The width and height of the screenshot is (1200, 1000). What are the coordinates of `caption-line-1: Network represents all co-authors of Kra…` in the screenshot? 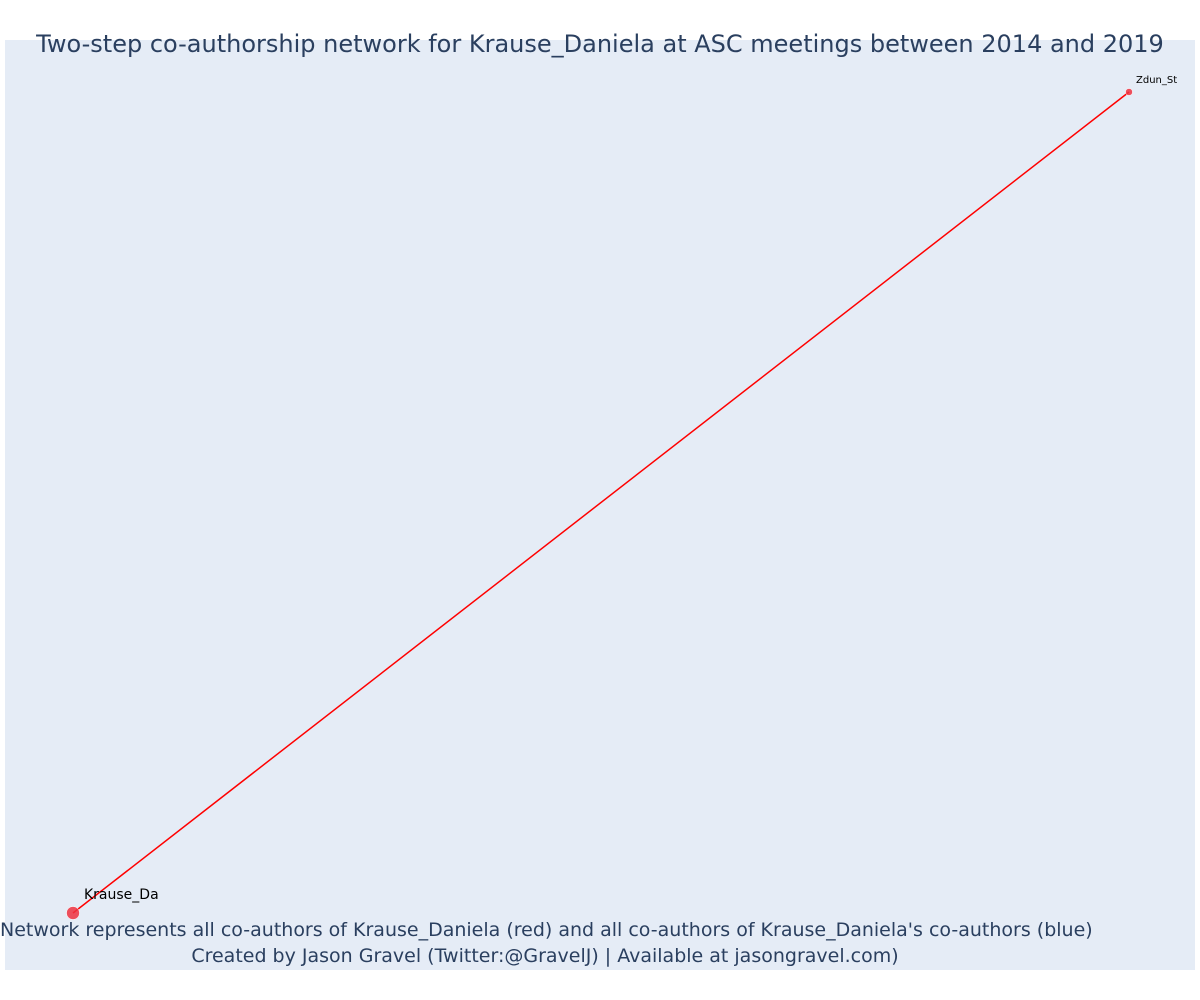 It's located at (546, 930).